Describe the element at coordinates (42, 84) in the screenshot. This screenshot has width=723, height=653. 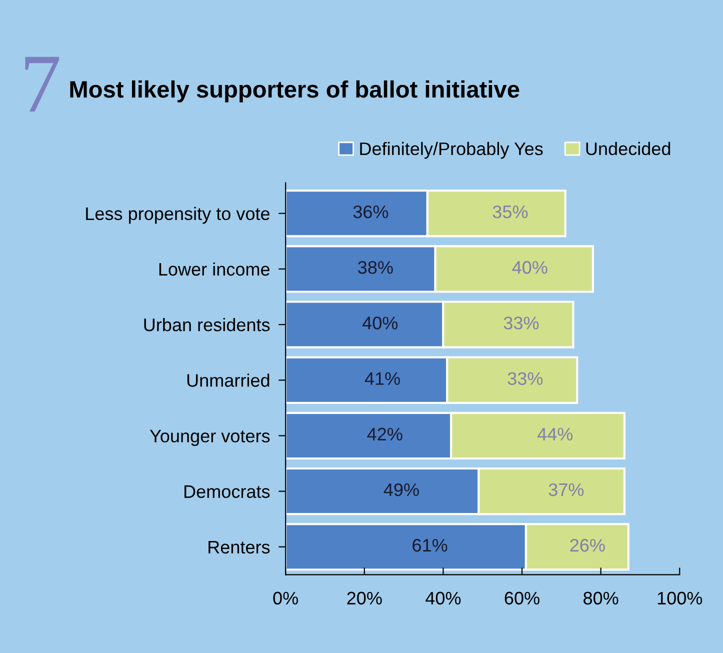
I see `text: 7` at that location.